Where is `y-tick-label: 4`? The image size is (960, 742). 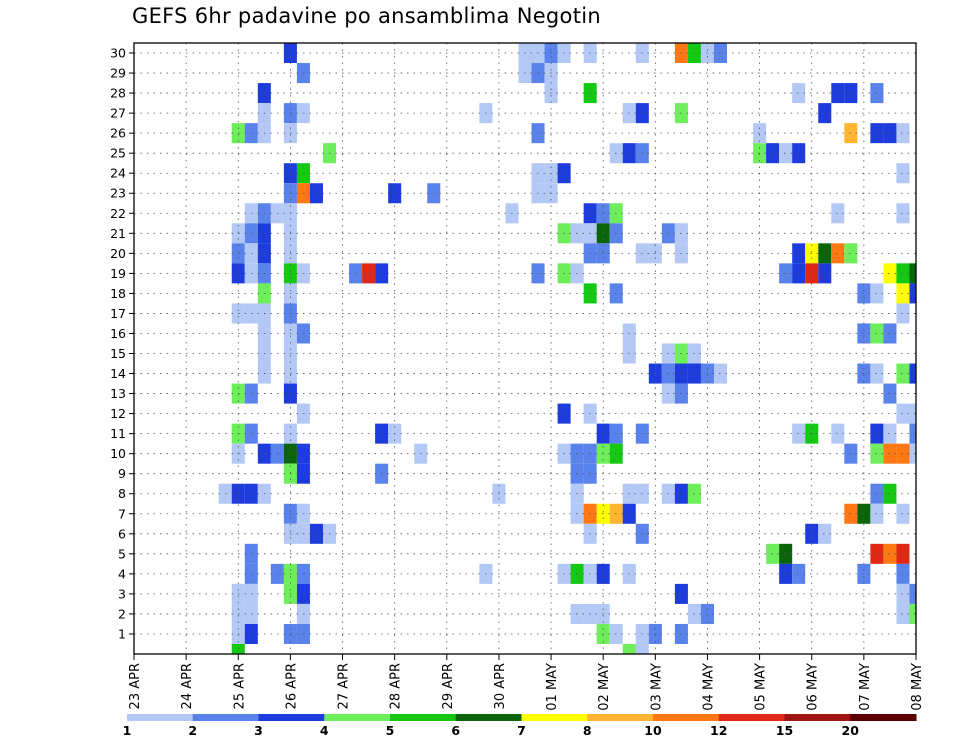
y-tick-label: 4 is located at coordinates (122, 573).